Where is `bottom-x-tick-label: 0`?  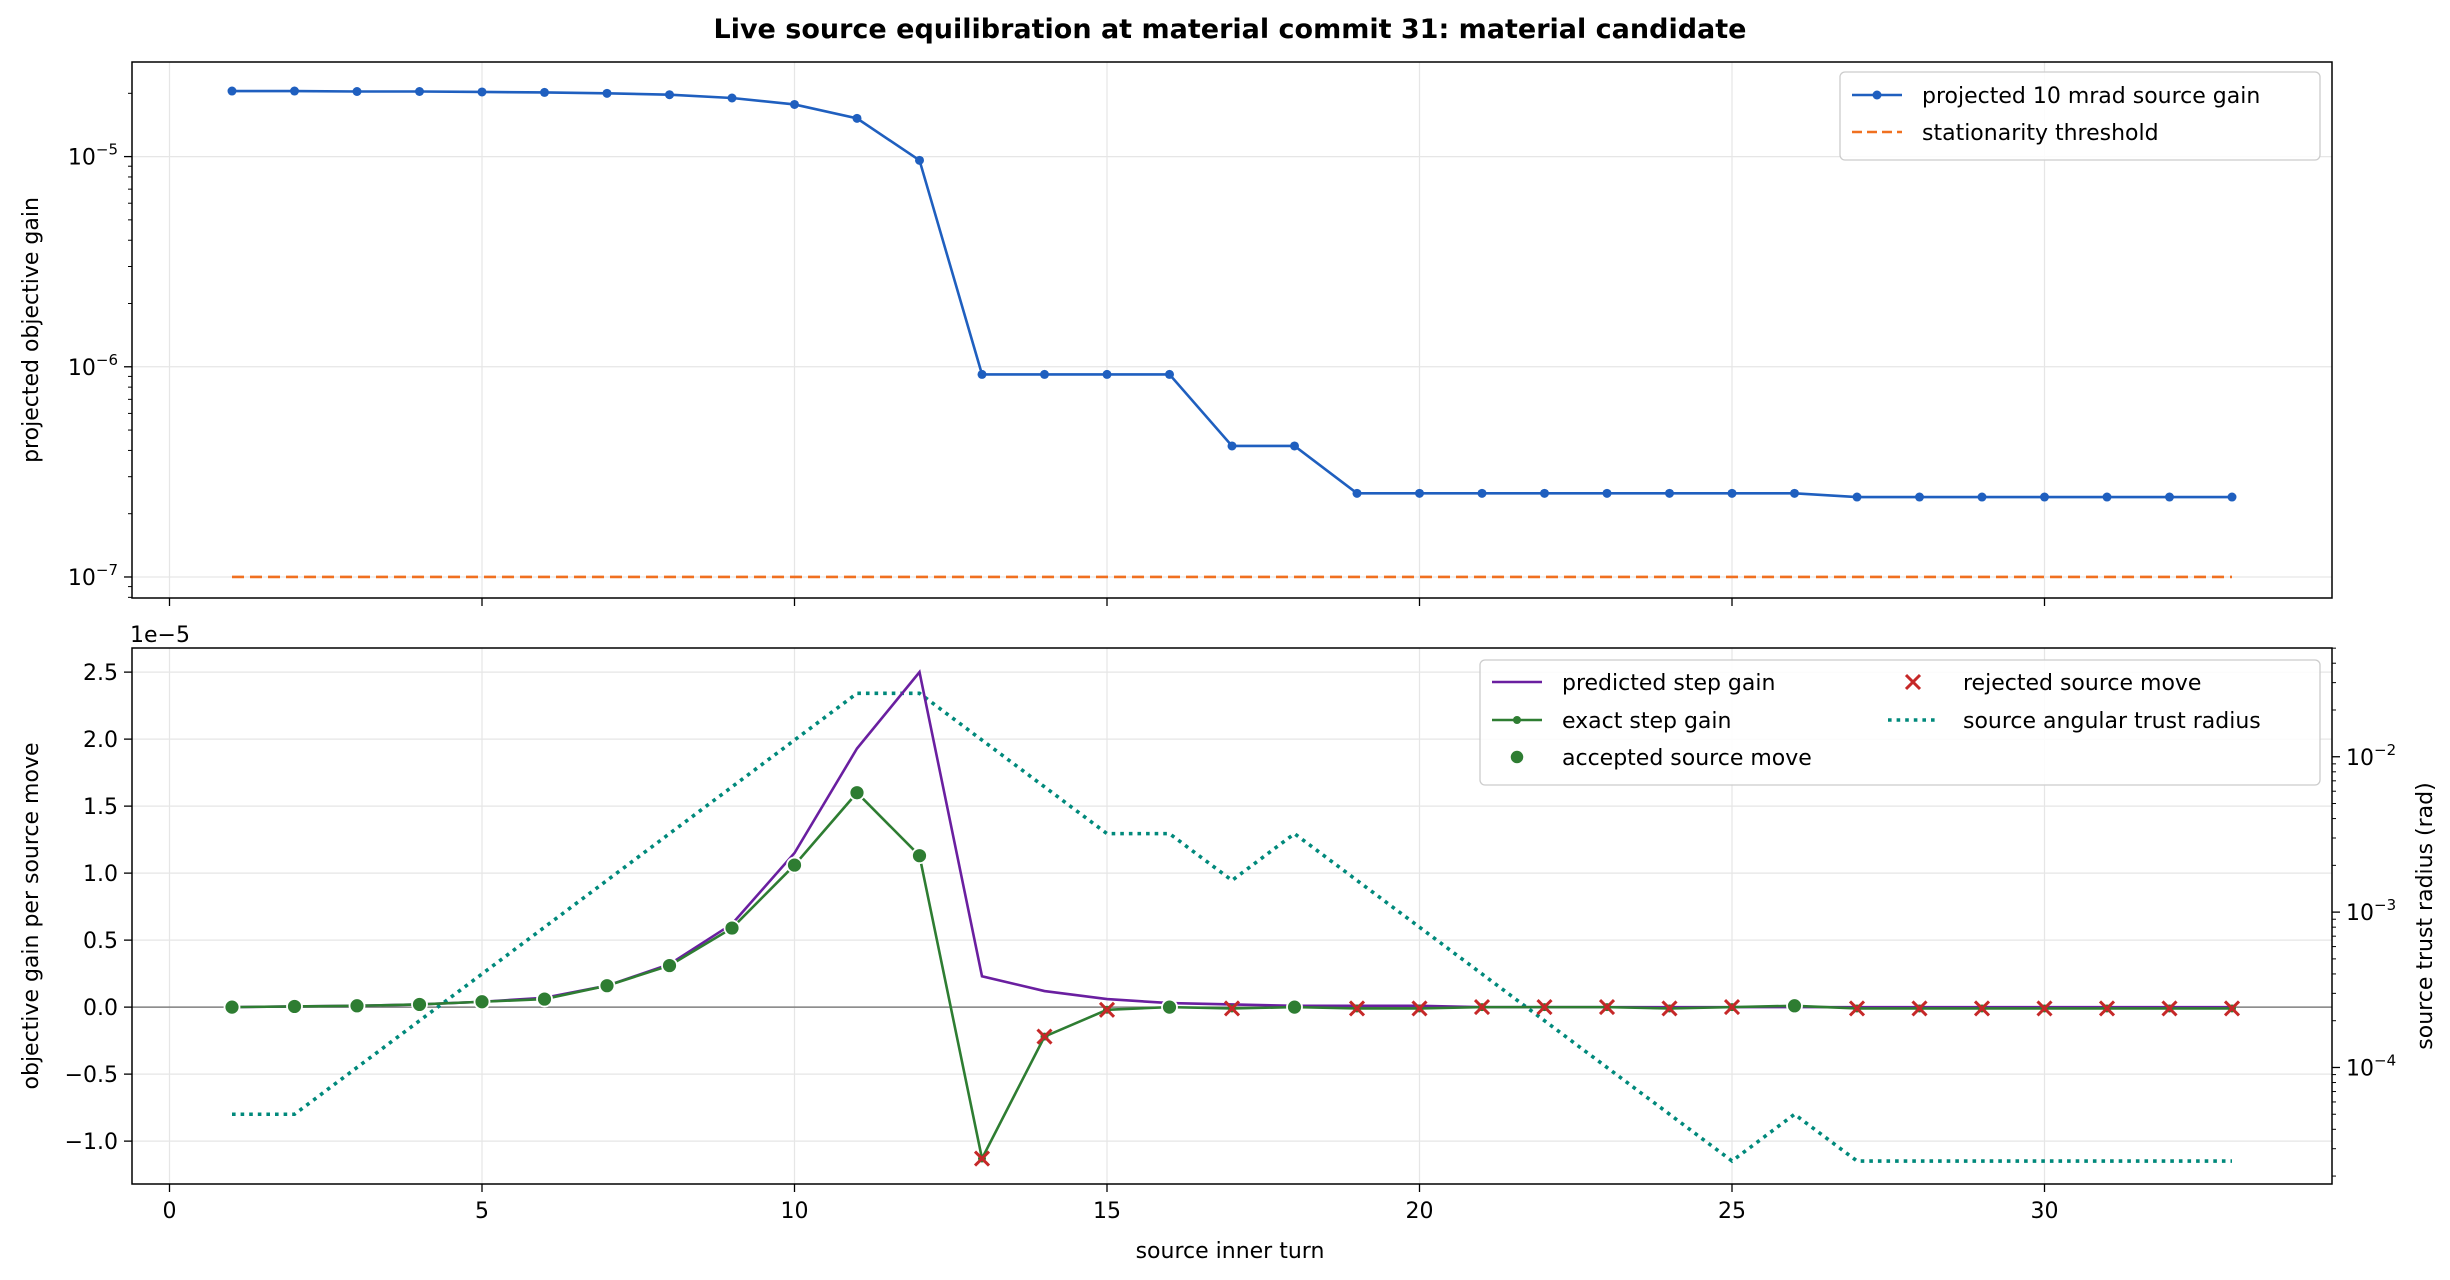
bottom-x-tick-label: 0 is located at coordinates (170, 1211).